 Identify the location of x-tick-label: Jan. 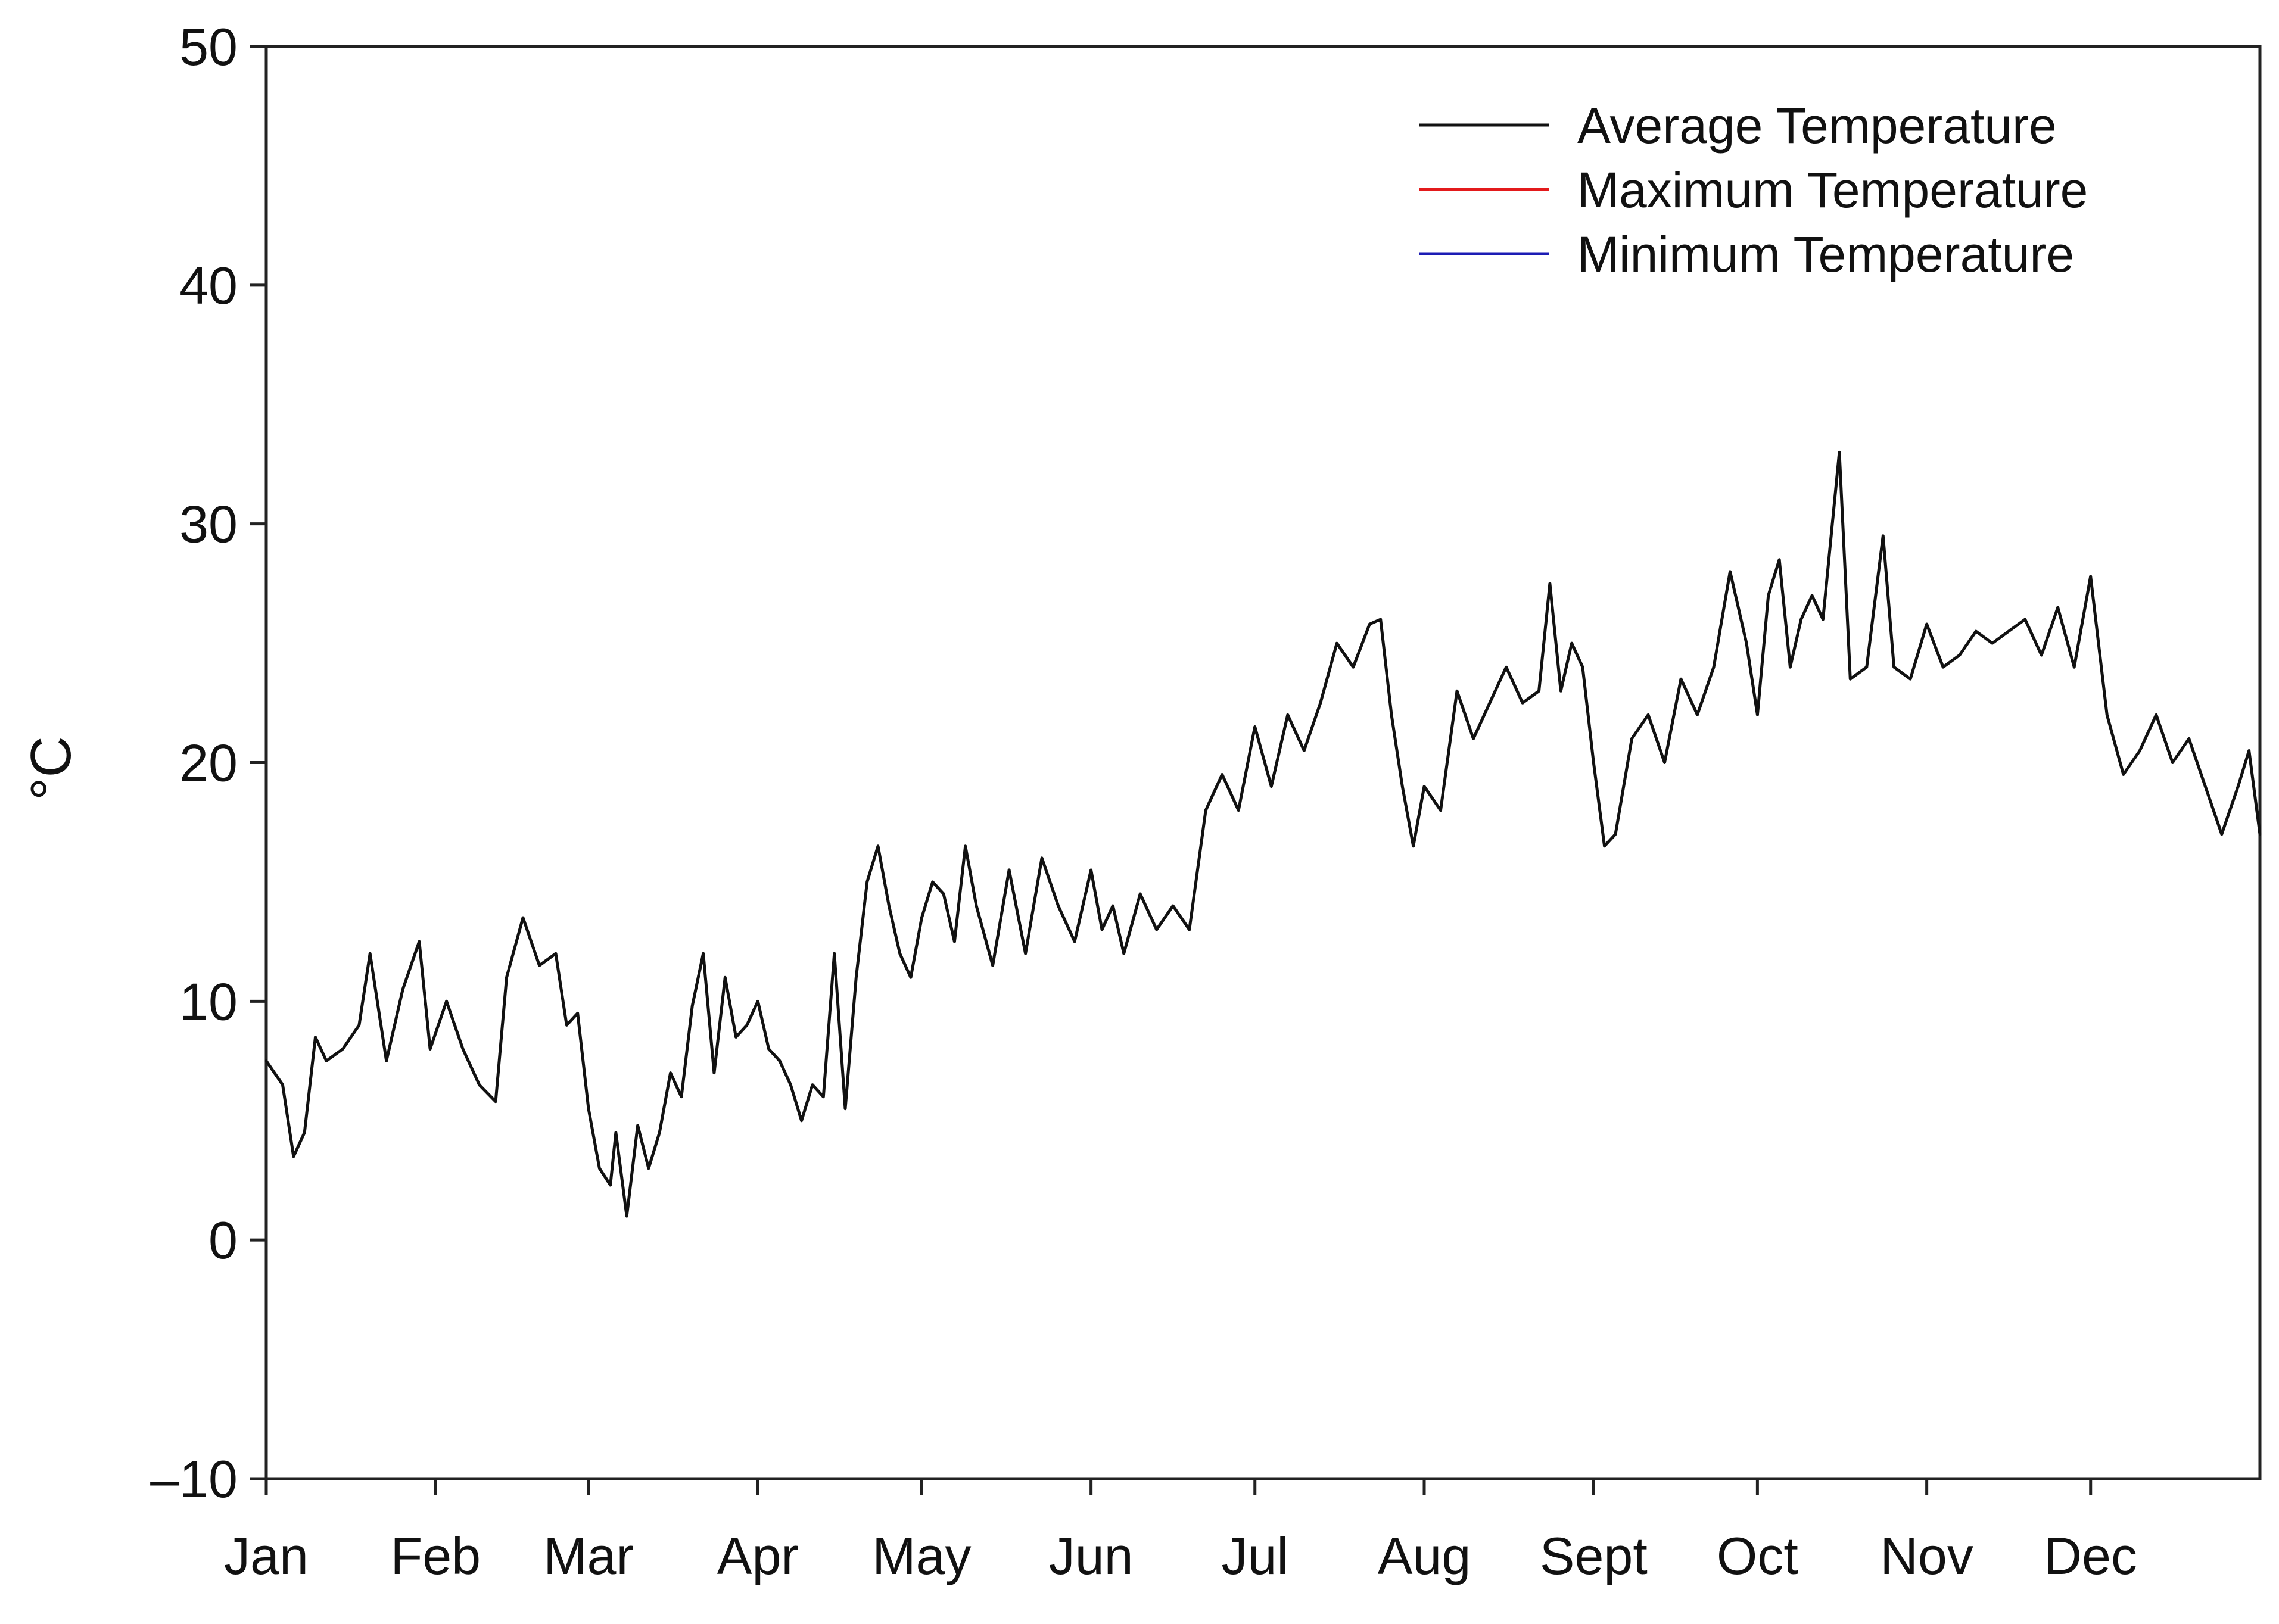
(266, 1555).